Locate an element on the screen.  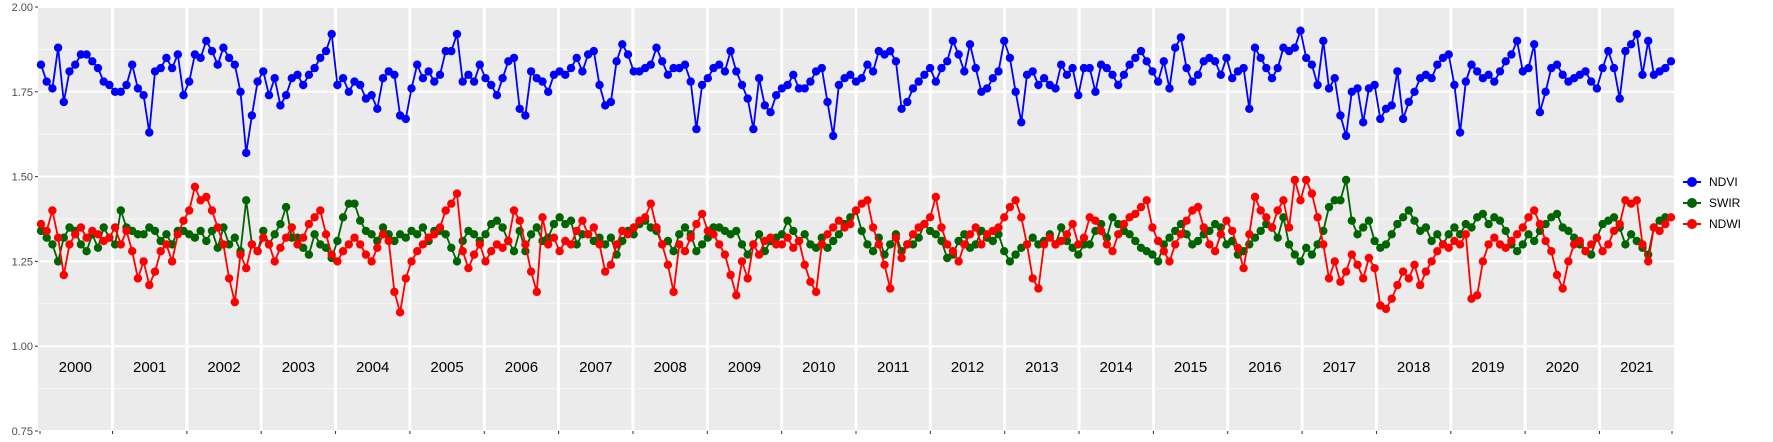
year-label: 2021 is located at coordinates (1636, 367).